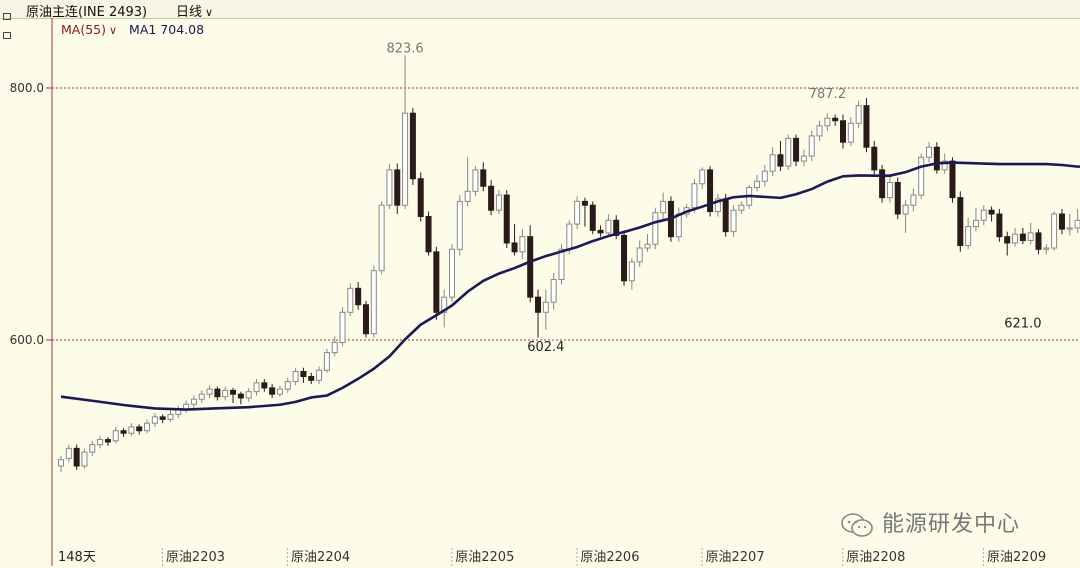 The width and height of the screenshot is (1080, 568). Describe the element at coordinates (195, 557) in the screenshot. I see `x-tick-label: 原油2203` at that location.